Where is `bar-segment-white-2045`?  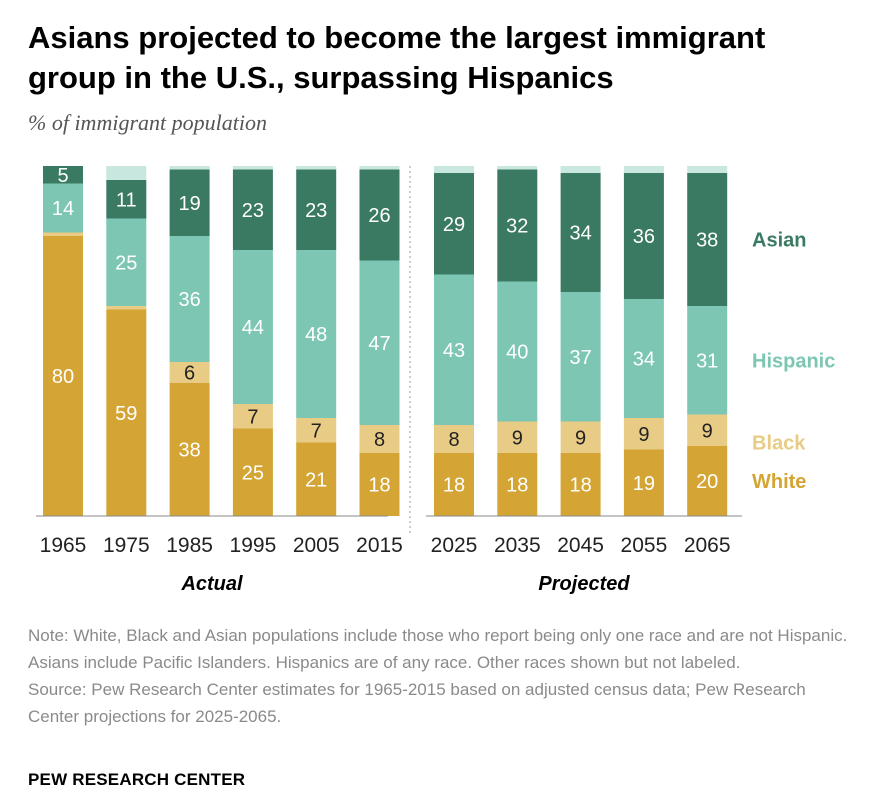 bar-segment-white-2045 is located at coordinates (580, 484).